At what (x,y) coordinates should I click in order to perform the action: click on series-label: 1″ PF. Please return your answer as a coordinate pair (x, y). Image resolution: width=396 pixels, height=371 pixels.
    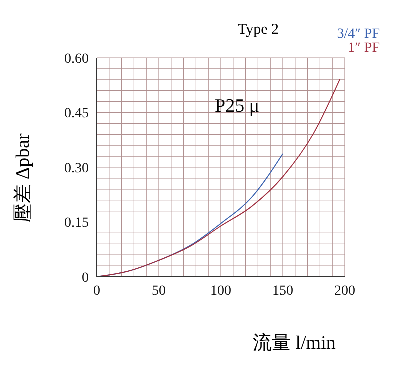
    Looking at the image, I should click on (363, 48).